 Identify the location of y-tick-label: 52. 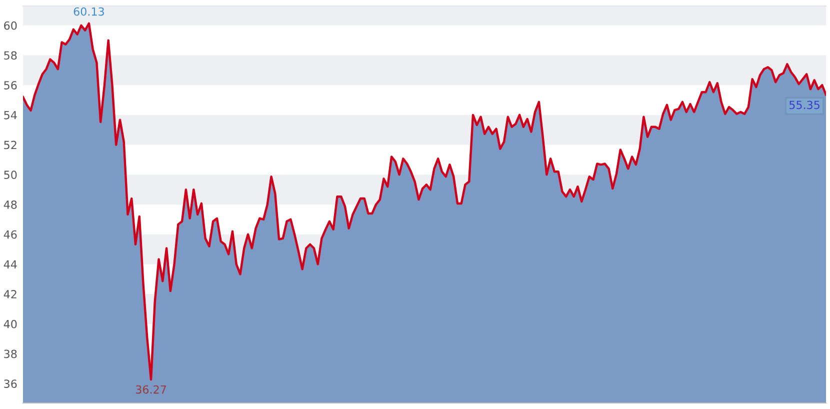
(10, 145).